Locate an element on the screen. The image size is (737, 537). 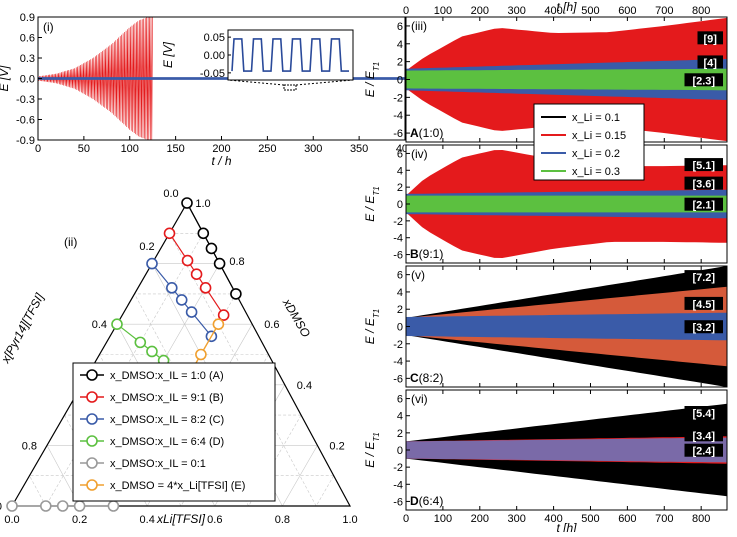
legend-label: x_DMSO:x_IL = 8:2 (C) is located at coordinates (167, 420).